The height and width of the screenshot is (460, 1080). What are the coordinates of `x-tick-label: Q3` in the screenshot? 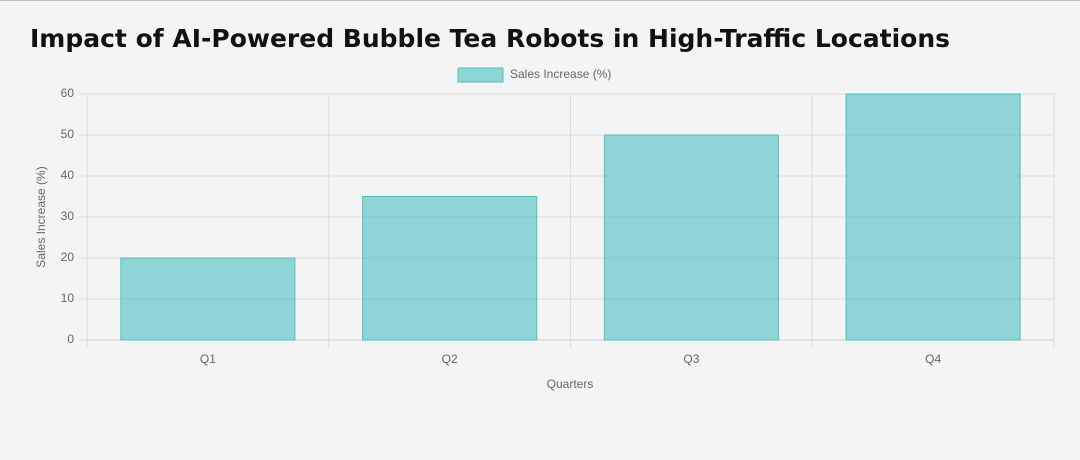 It's located at (691, 359).